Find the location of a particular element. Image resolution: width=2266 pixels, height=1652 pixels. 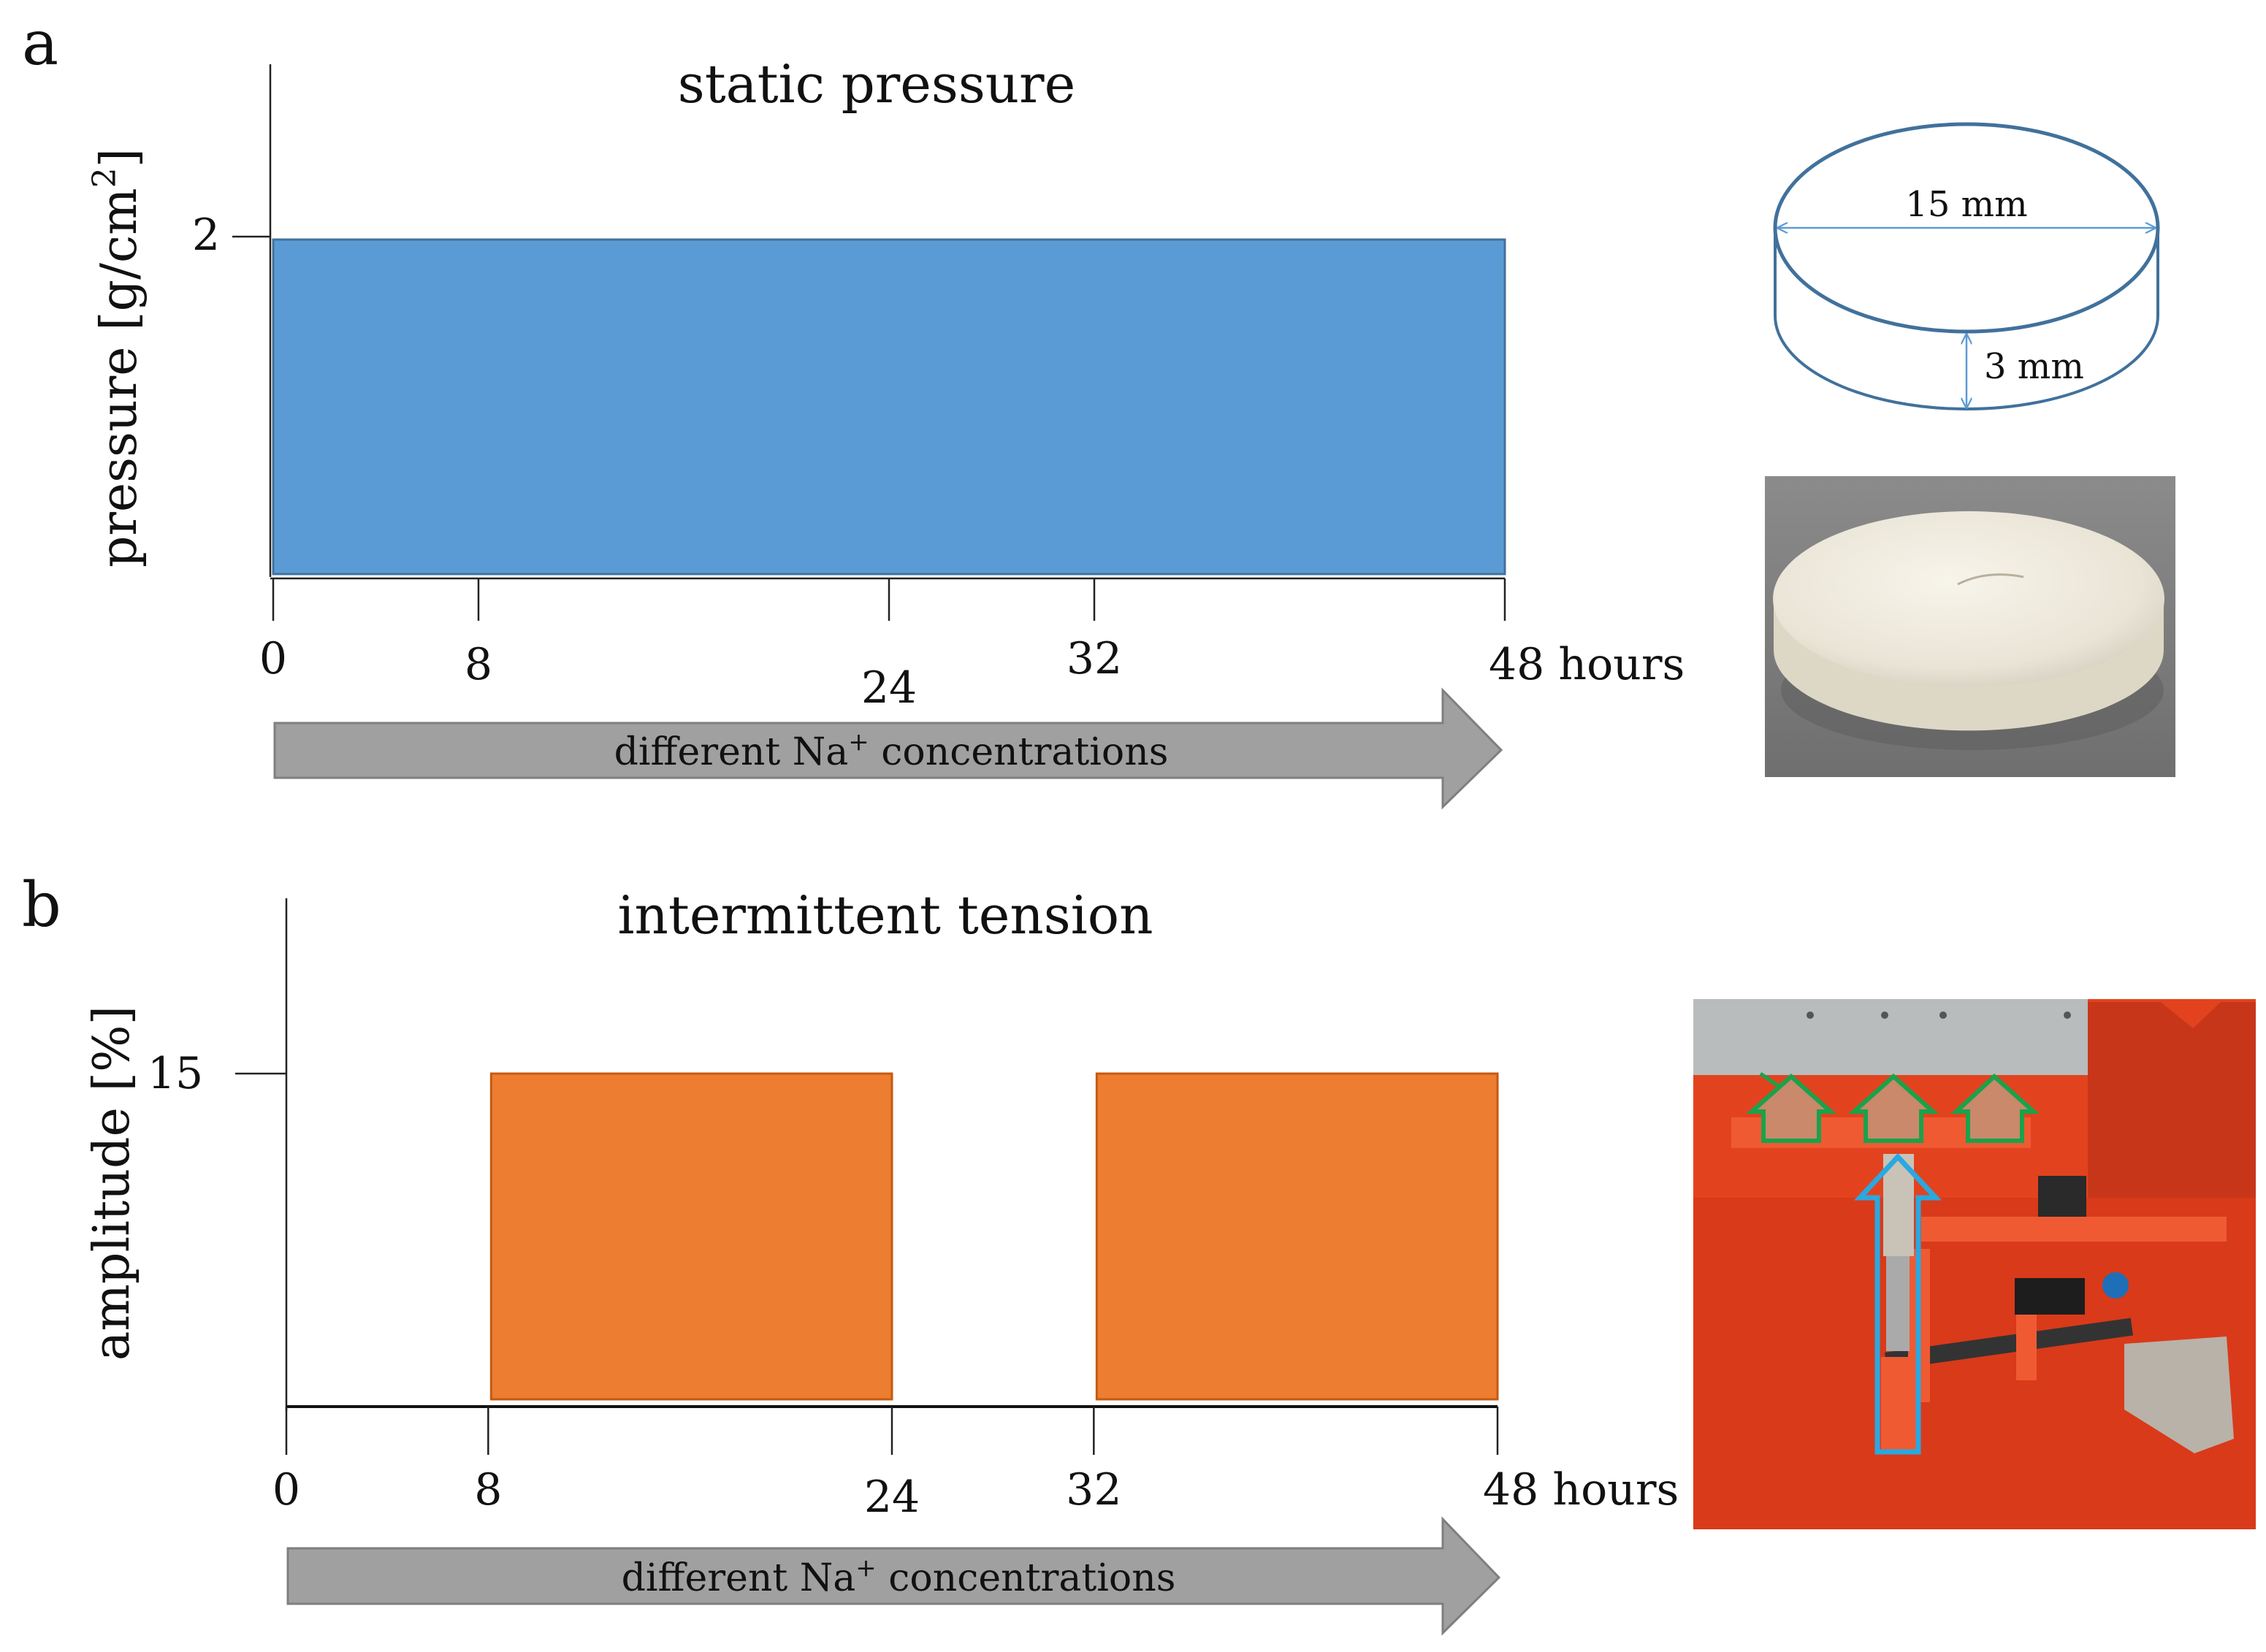

panel-a-x-tick-label-24: 24 is located at coordinates (889, 688).